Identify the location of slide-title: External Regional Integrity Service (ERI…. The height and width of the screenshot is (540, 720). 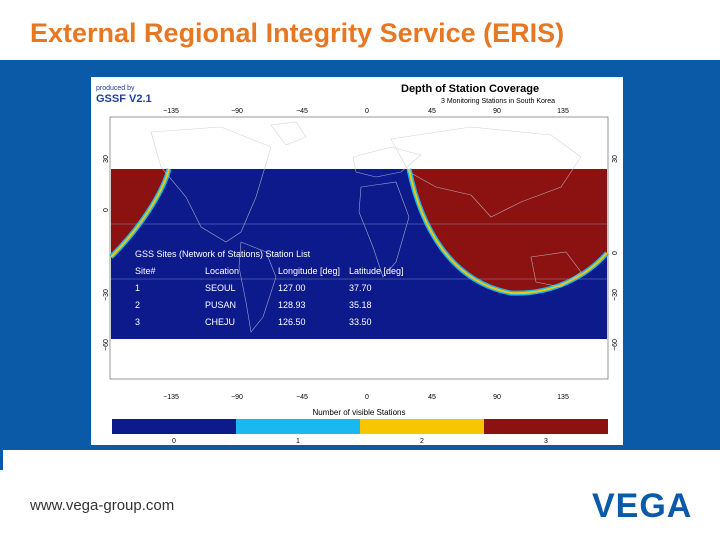
(297, 33).